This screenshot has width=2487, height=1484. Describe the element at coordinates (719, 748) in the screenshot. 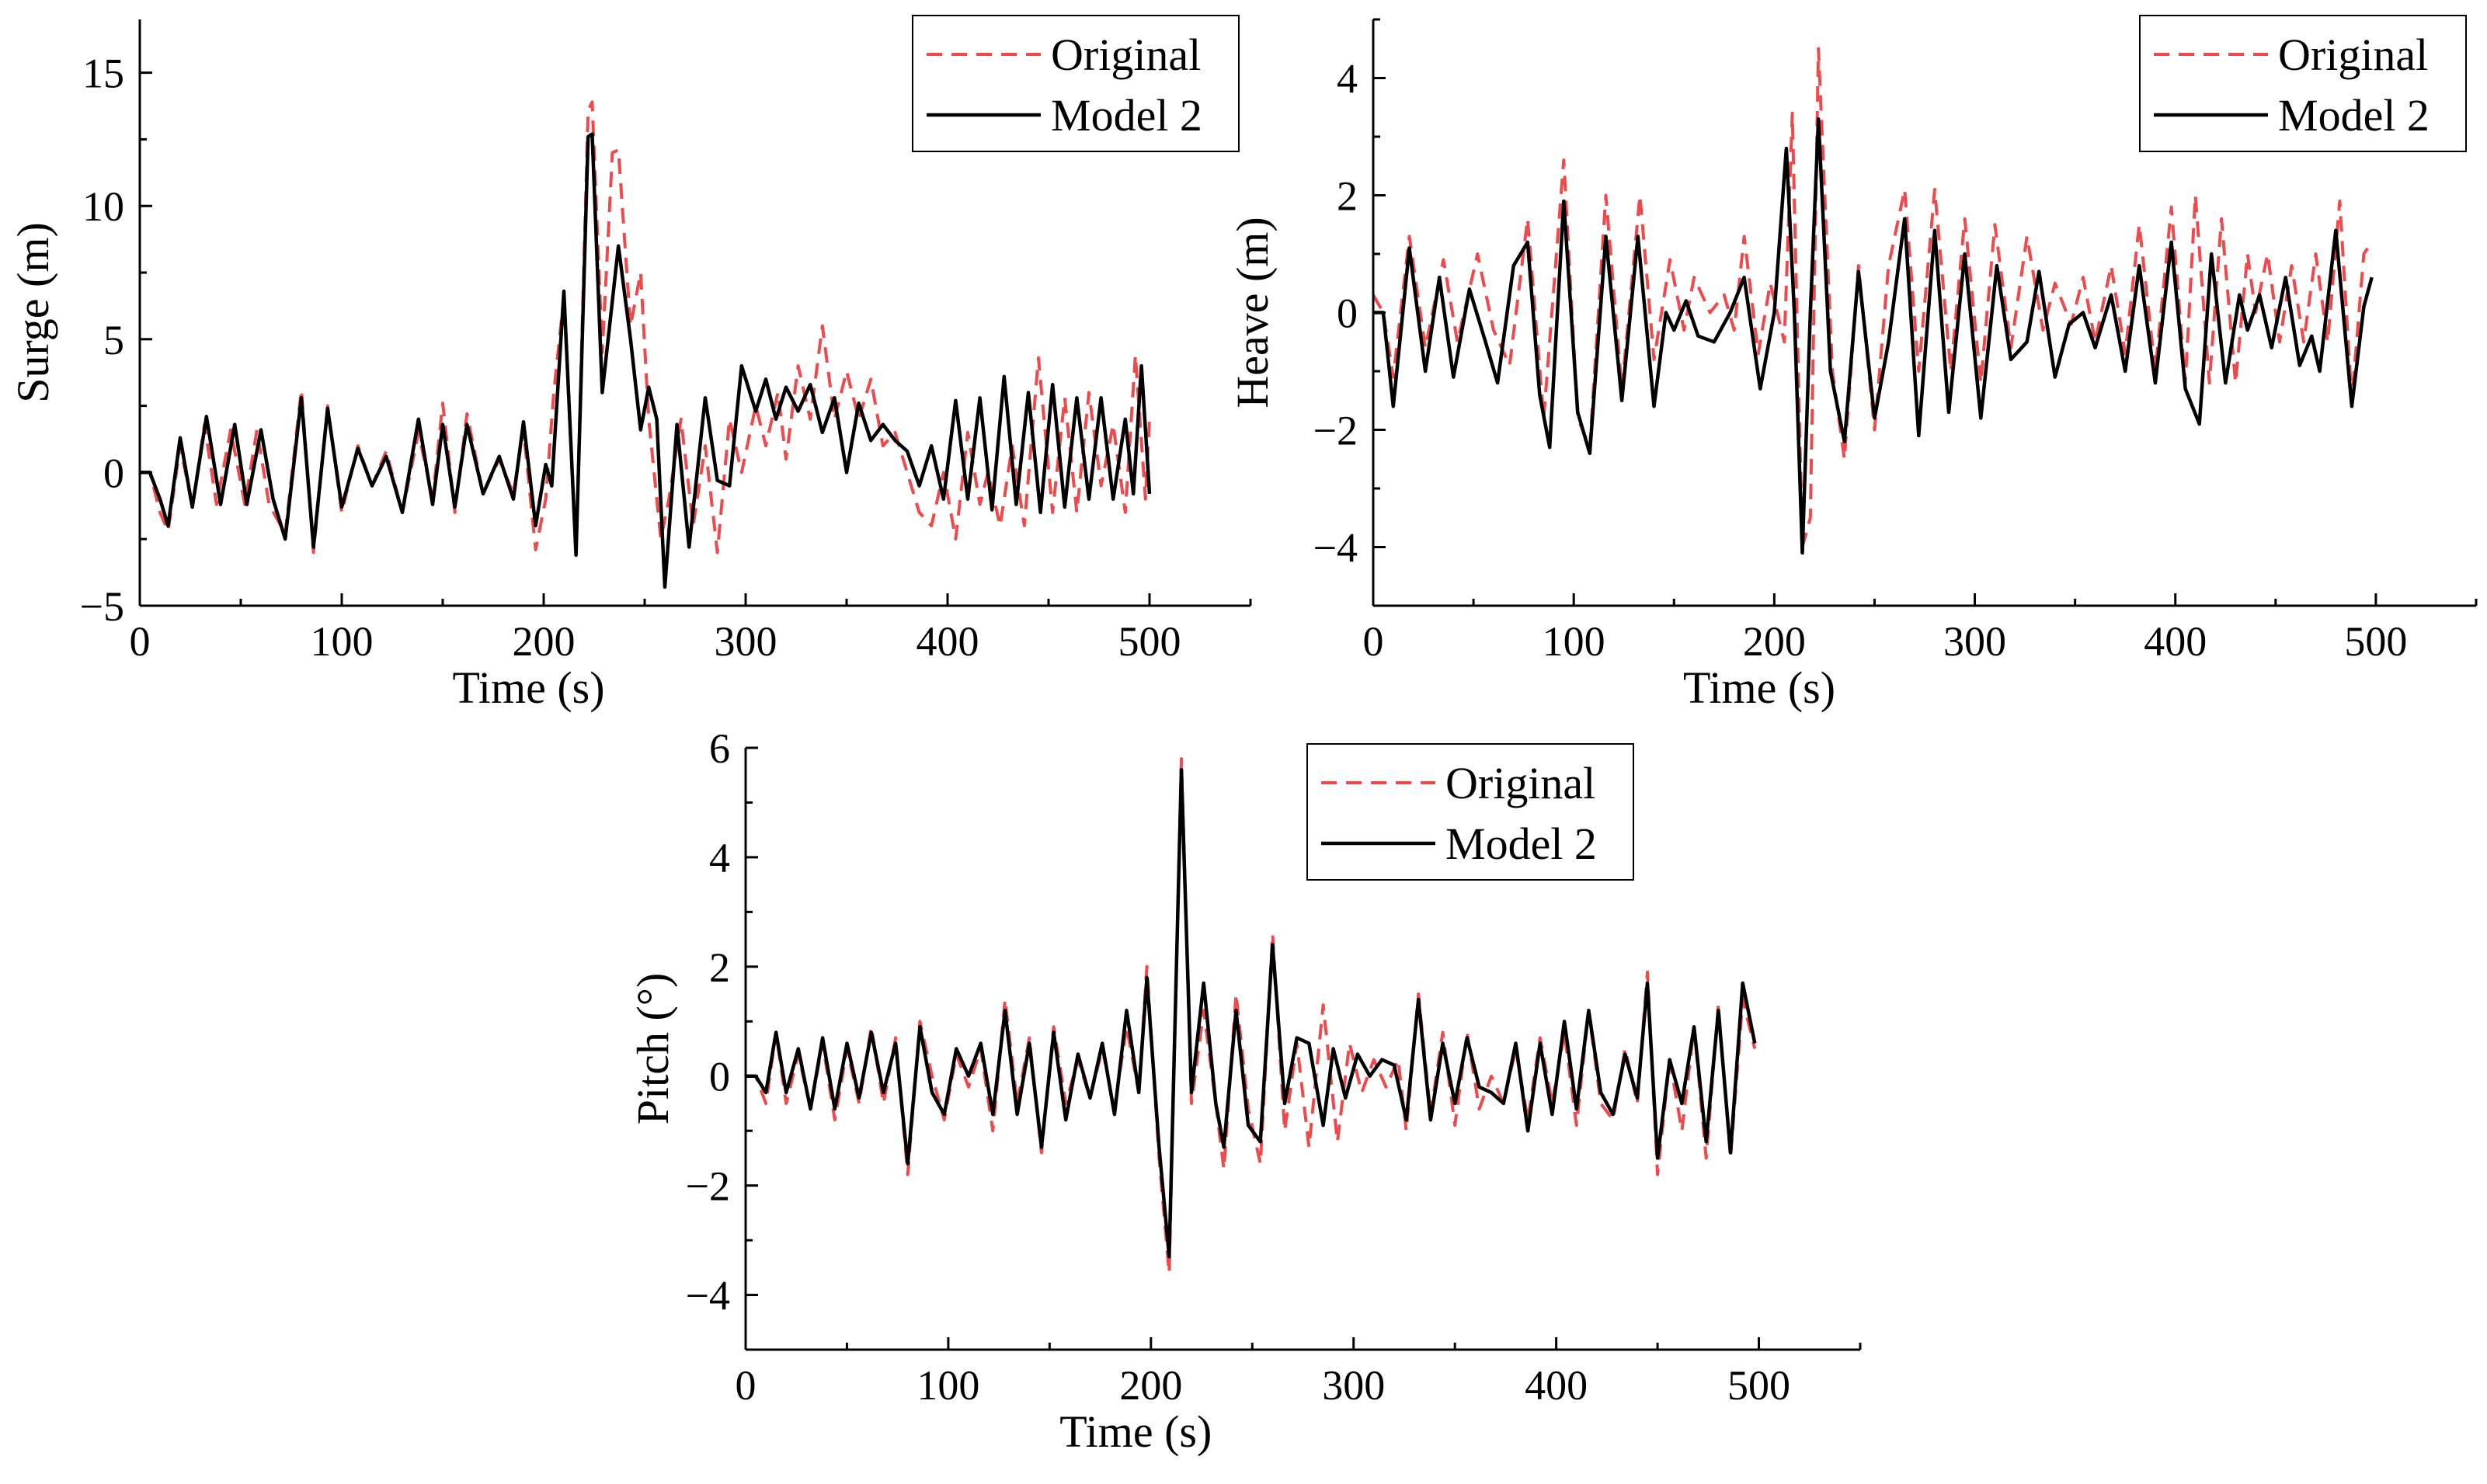

I see `y-tick-label: 6` at that location.